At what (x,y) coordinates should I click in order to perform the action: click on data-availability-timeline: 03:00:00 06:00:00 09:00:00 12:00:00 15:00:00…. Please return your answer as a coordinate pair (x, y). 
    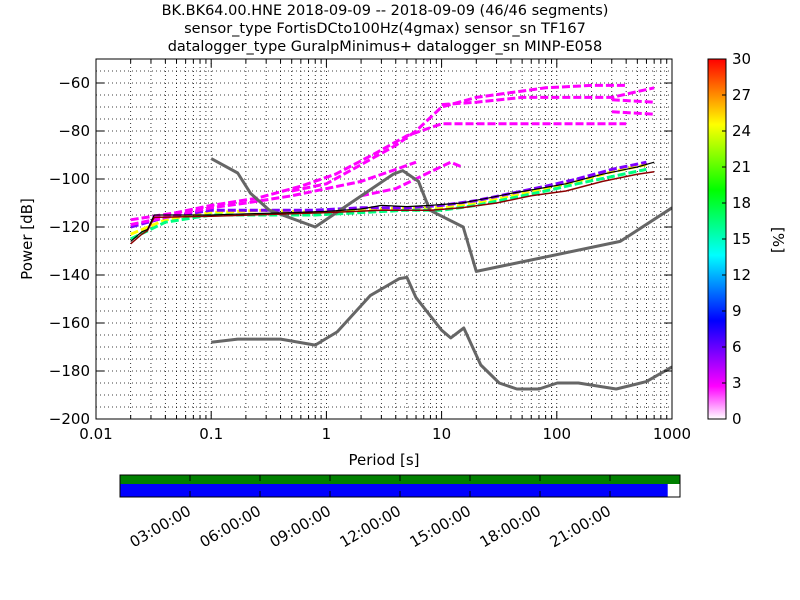
    Looking at the image, I should click on (400, 512).